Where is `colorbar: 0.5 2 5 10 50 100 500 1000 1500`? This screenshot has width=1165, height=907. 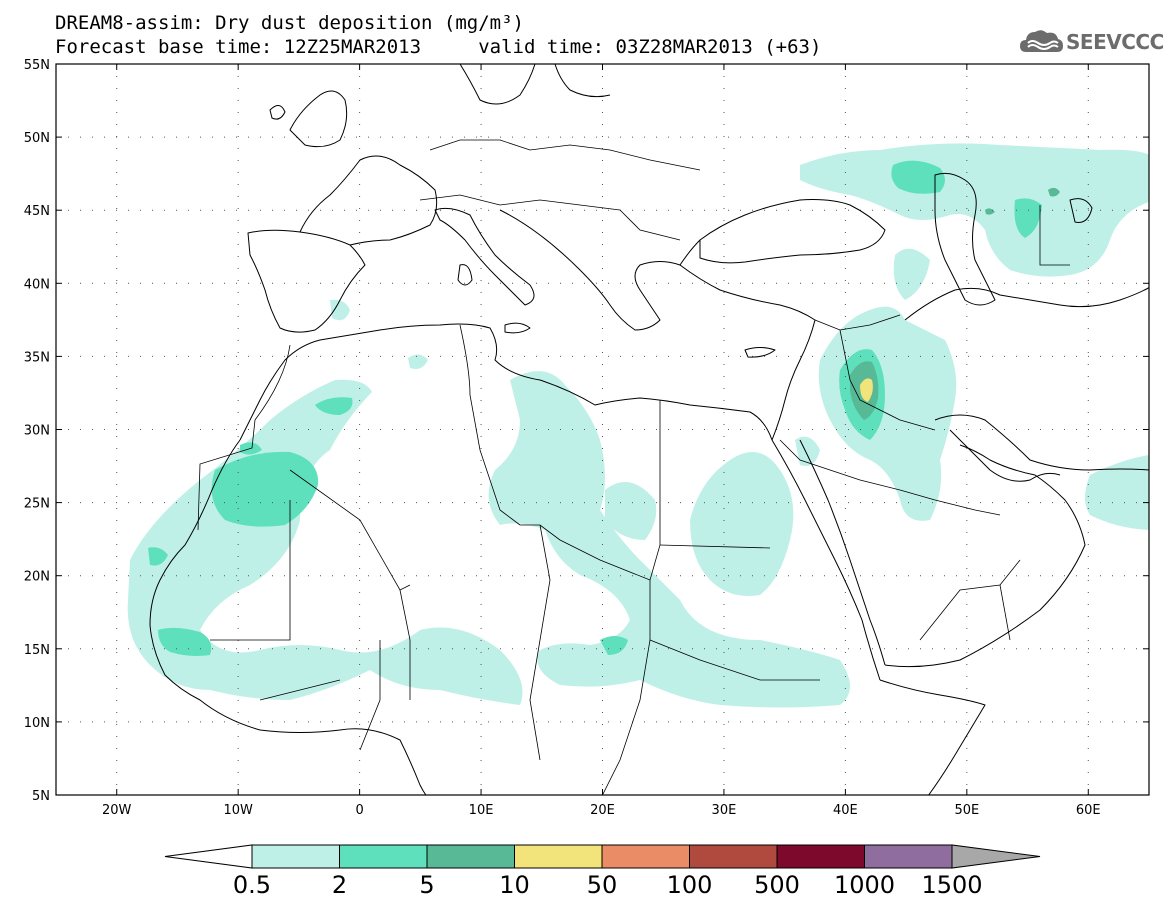
colorbar: 0.5 2 5 10 50 100 500 1000 1500 is located at coordinates (602, 871).